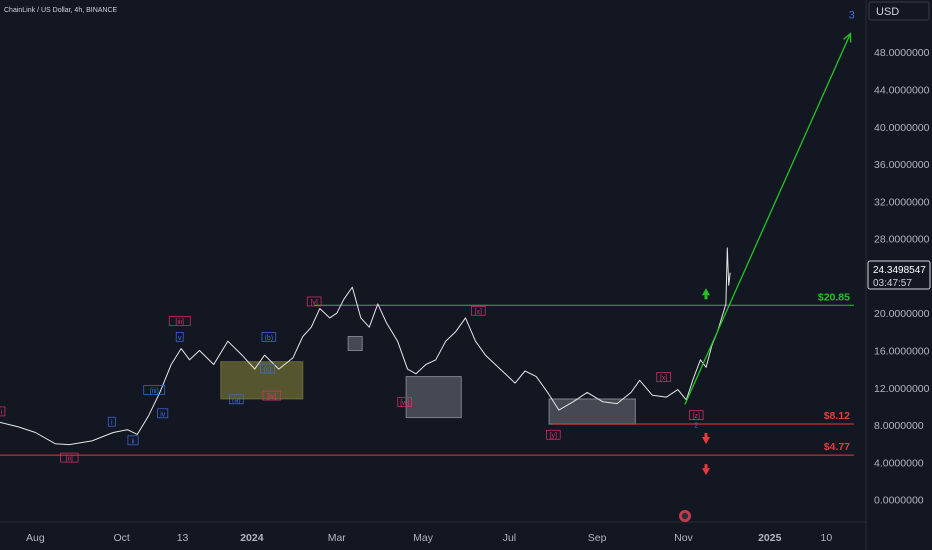  What do you see at coordinates (683, 538) in the screenshot?
I see `x-tick-label: Nov` at bounding box center [683, 538].